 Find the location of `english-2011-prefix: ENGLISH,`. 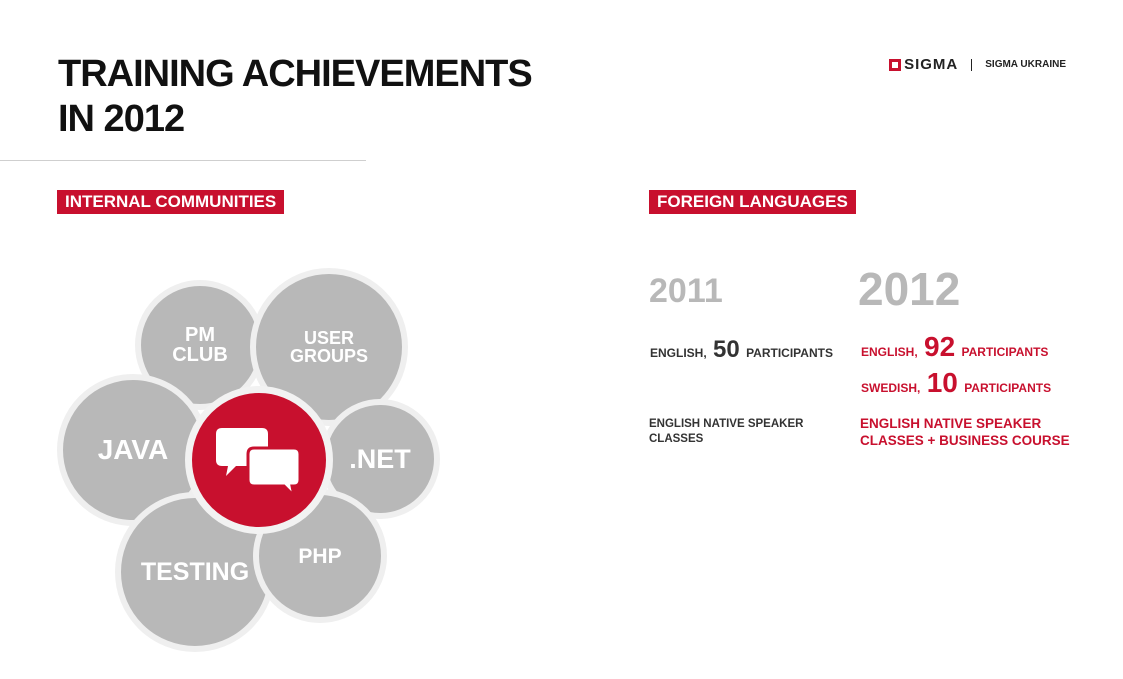

english-2011-prefix: ENGLISH, is located at coordinates (678, 353).